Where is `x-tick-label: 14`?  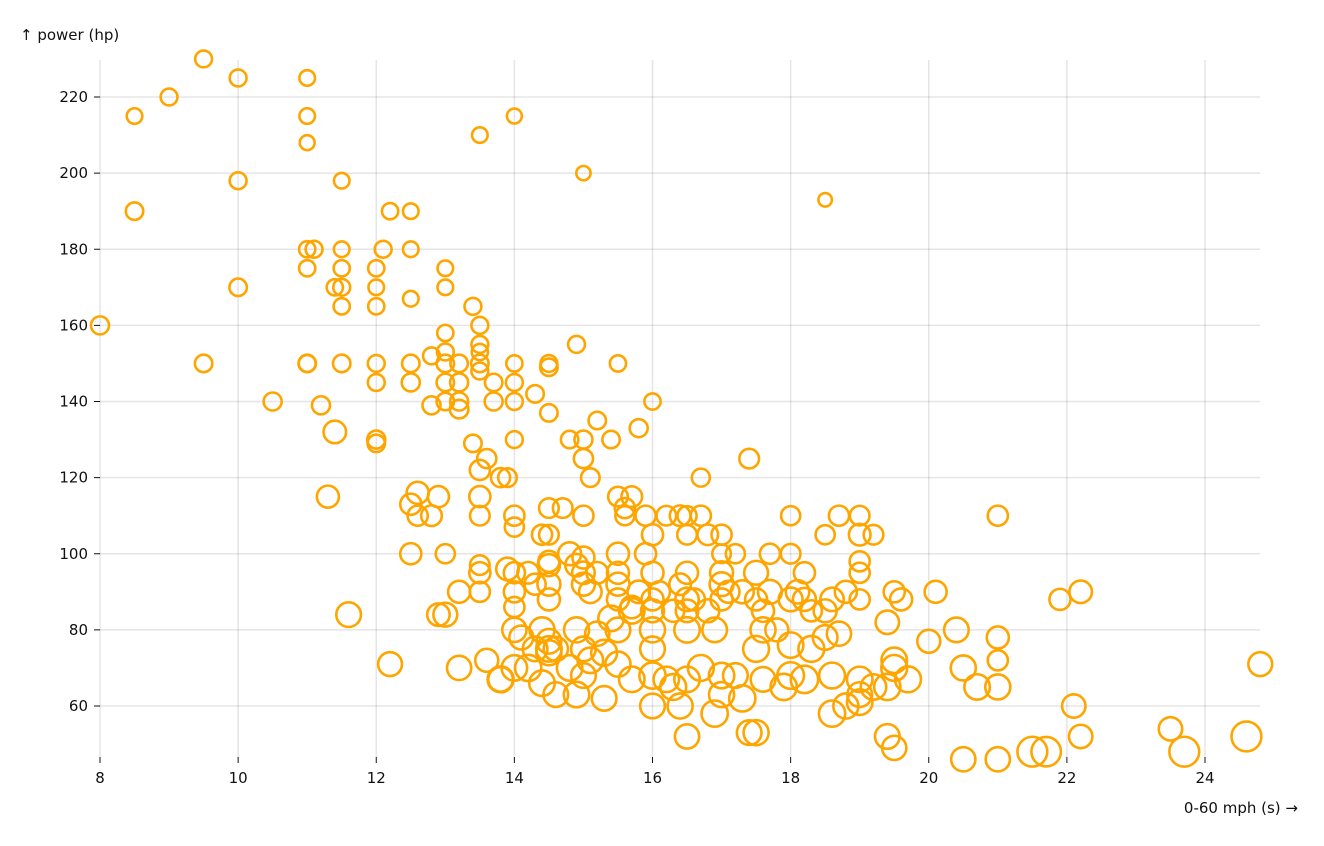
x-tick-label: 14 is located at coordinates (514, 778).